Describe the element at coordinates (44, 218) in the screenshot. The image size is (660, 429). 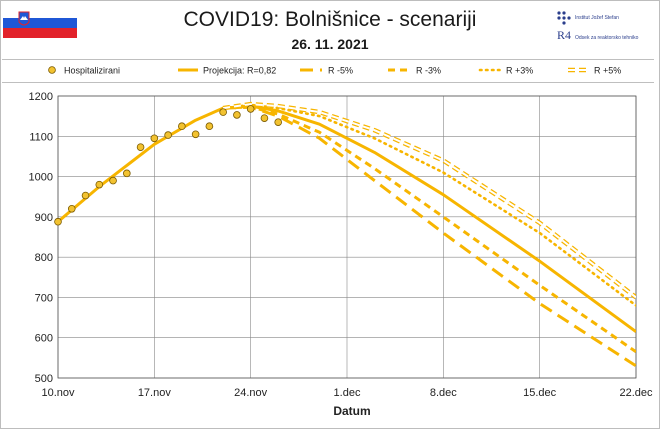
I see `y-tick-label: 900` at that location.